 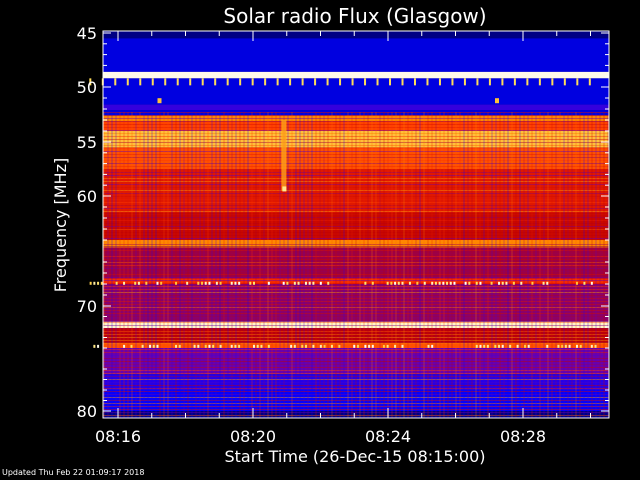 What do you see at coordinates (159, 101) in the screenshot?
I see `spike-mark` at bounding box center [159, 101].